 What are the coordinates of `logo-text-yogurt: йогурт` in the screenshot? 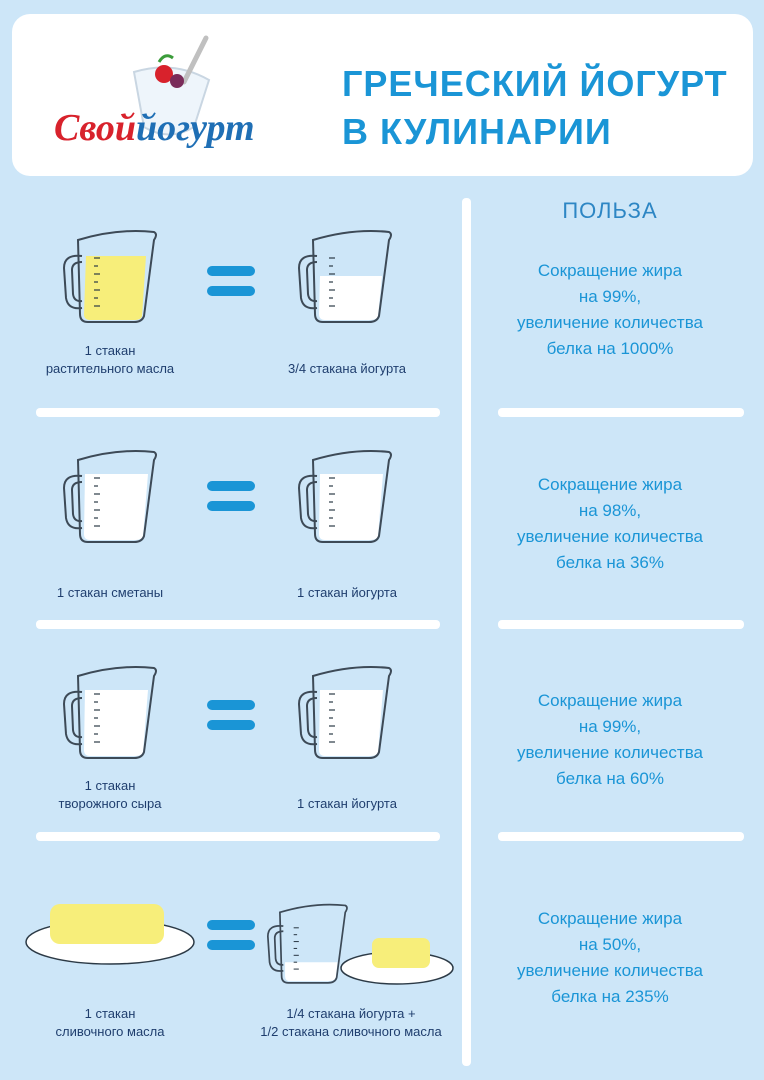 It's located at (195, 128).